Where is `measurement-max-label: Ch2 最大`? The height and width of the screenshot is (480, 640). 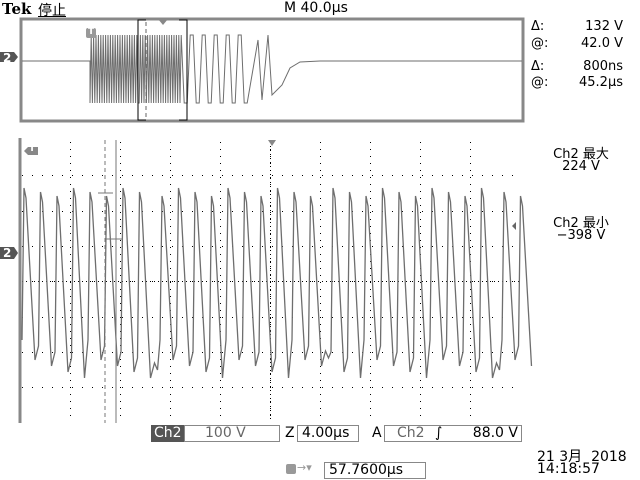 measurement-max-label: Ch2 最大 is located at coordinates (581, 154).